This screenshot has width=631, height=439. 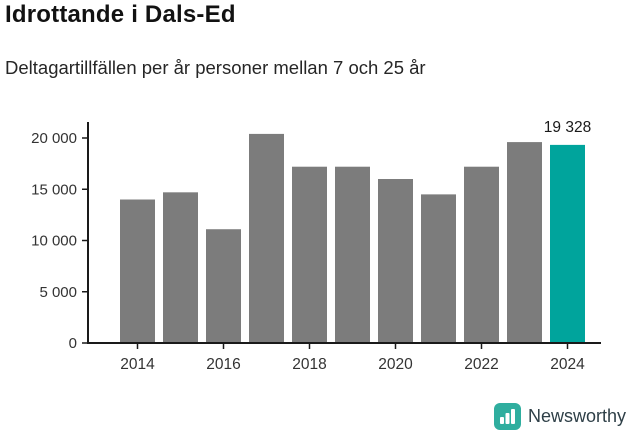 What do you see at coordinates (481, 254) in the screenshot?
I see `bar-2022` at bounding box center [481, 254].